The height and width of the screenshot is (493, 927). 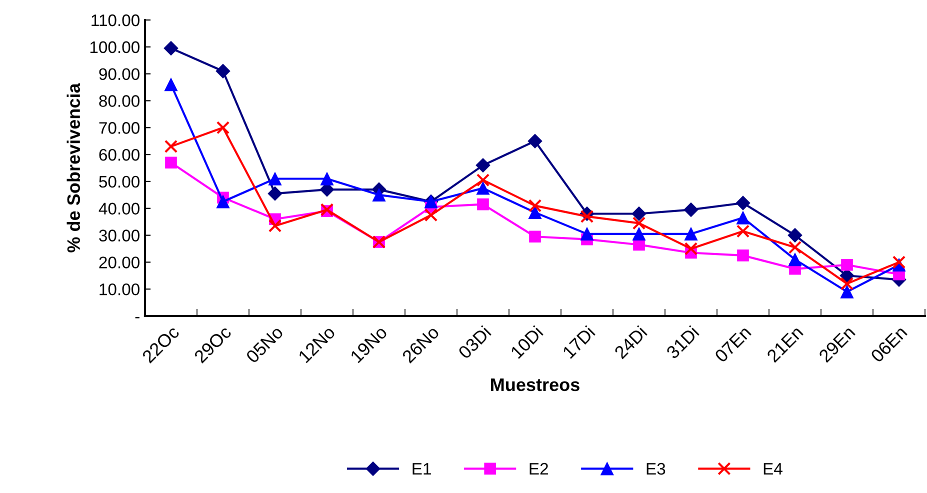 I want to click on y-tick-label: 110.00, so click(x=116, y=20).